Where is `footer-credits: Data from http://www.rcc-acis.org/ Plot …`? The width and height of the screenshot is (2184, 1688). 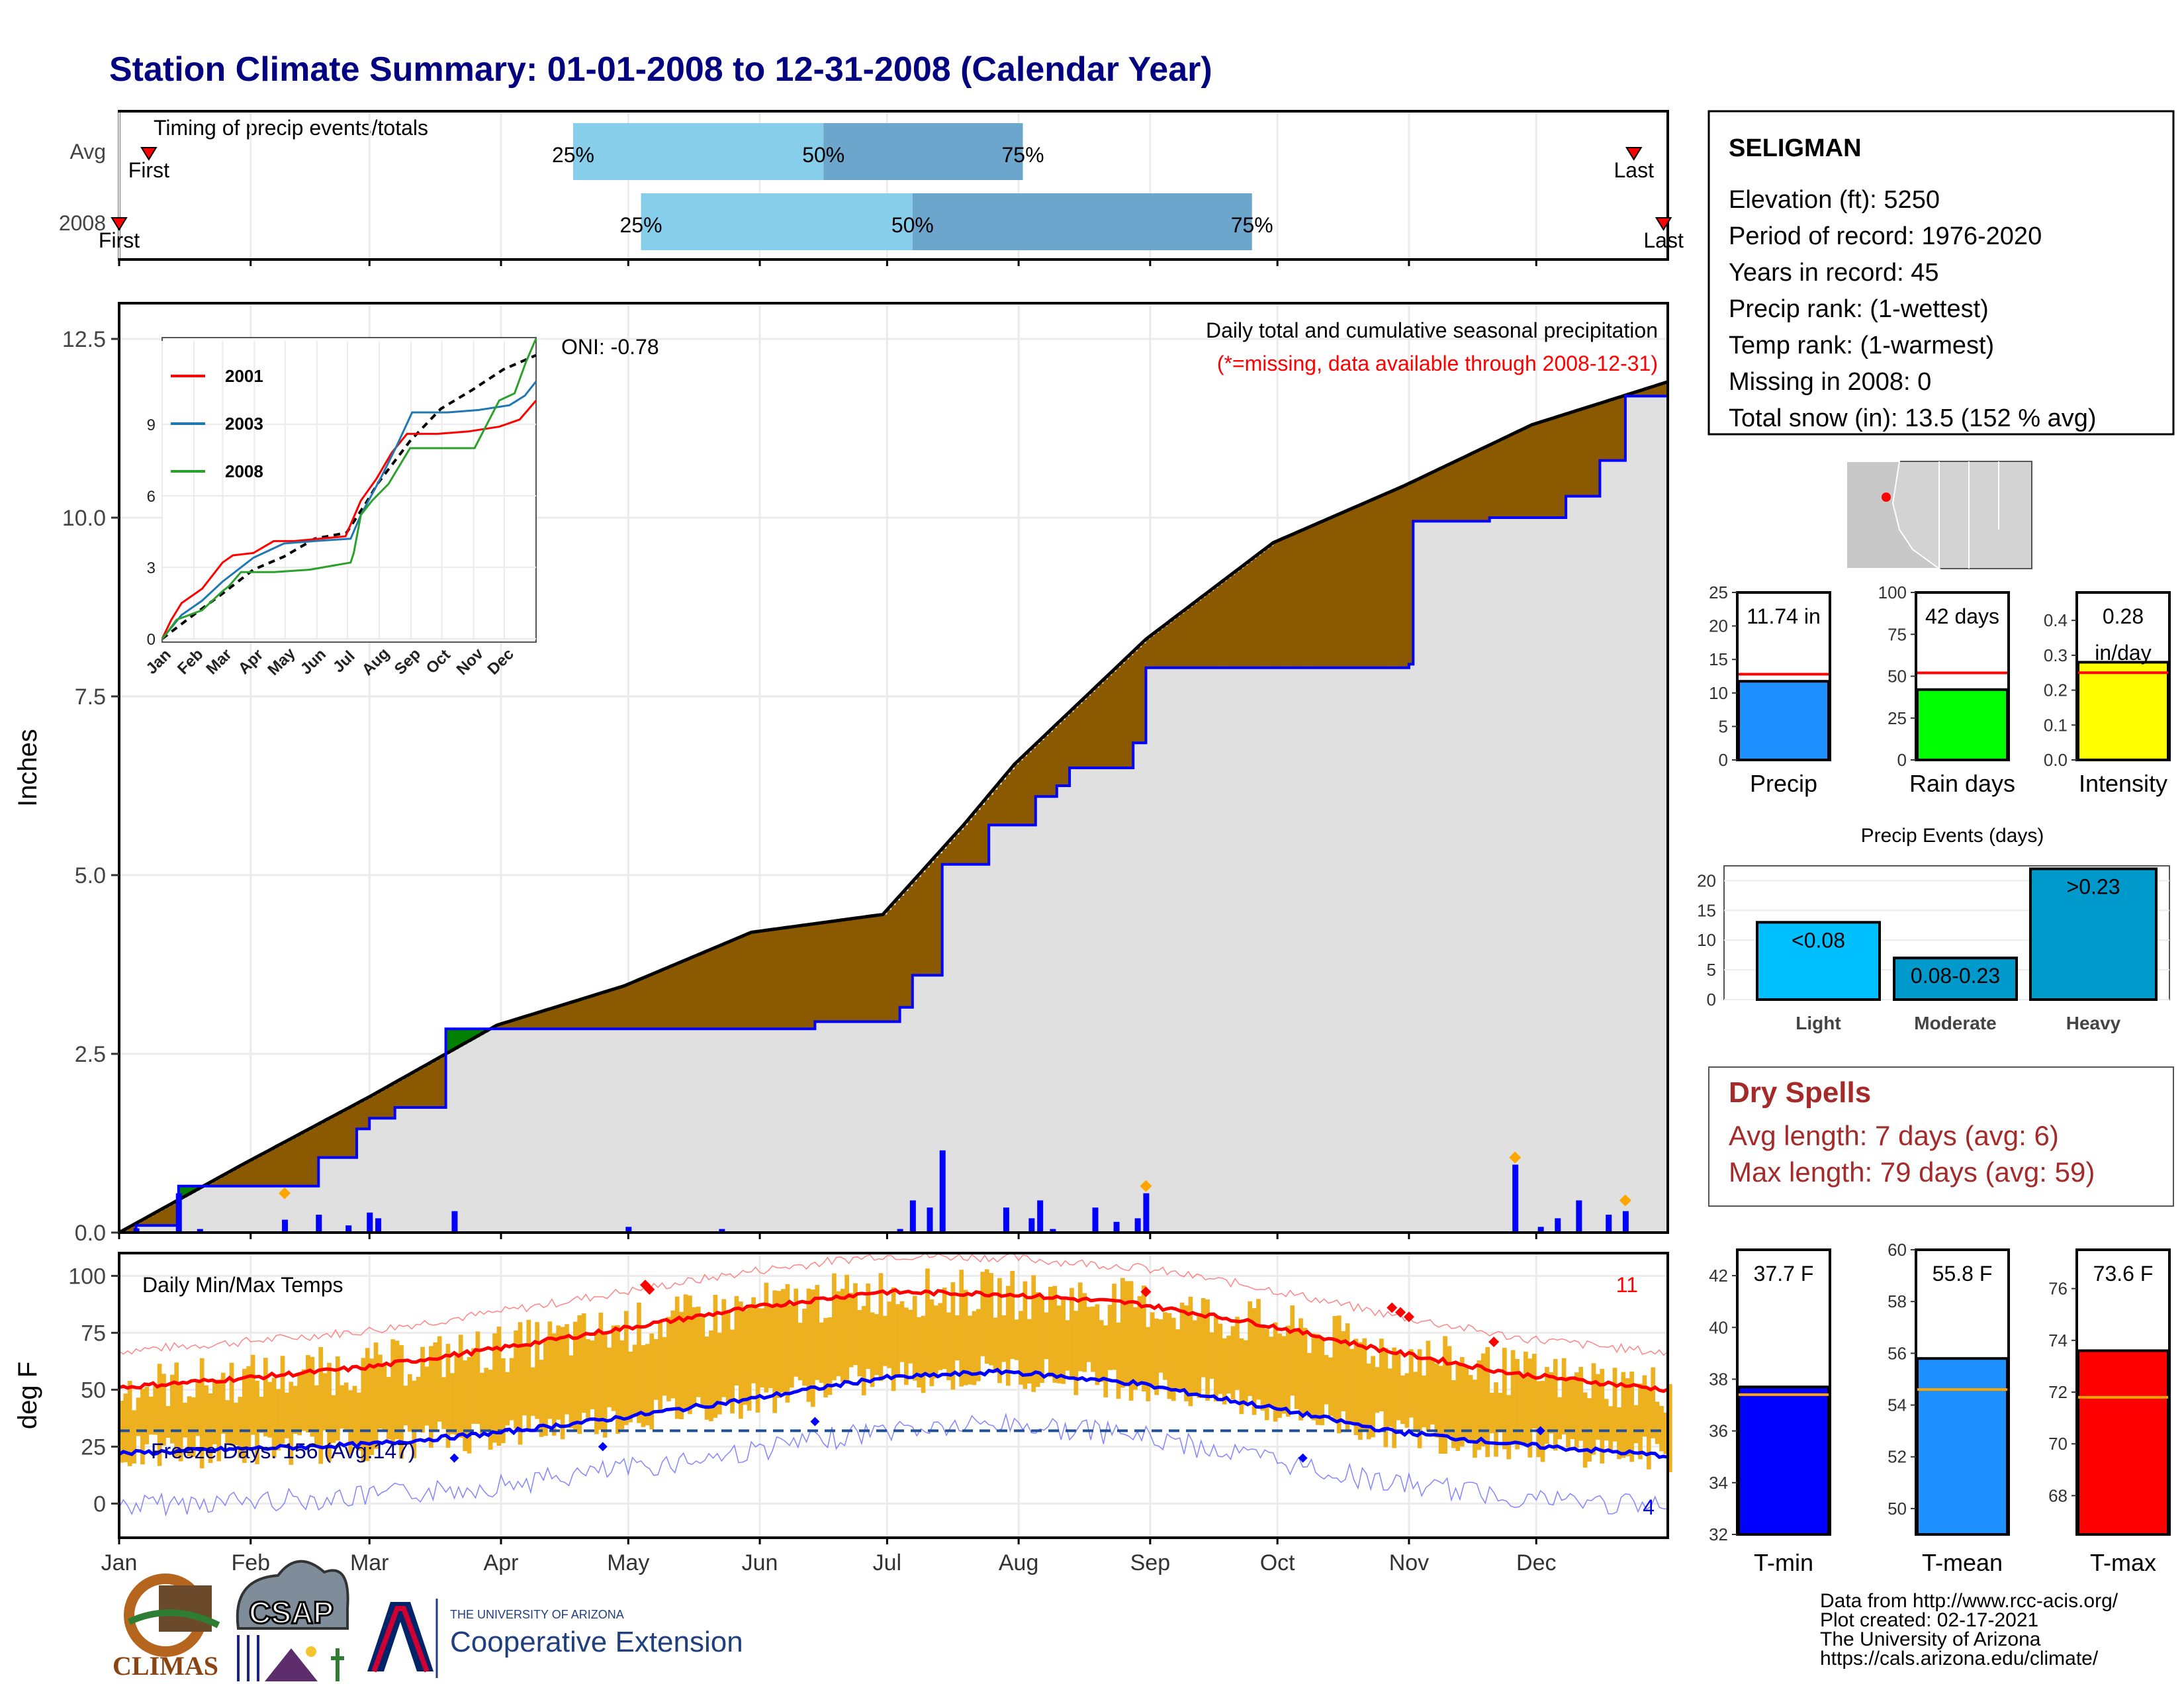 footer-credits: Data from http://www.rcc-acis.org/ Plot … is located at coordinates (1969, 1629).